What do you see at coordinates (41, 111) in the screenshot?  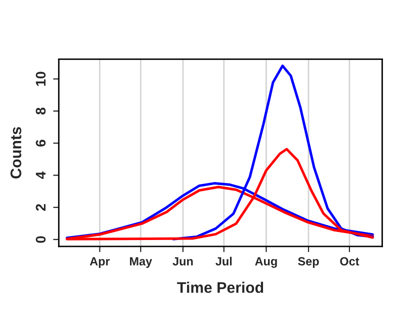 I see `y-tick-label: 8` at bounding box center [41, 111].